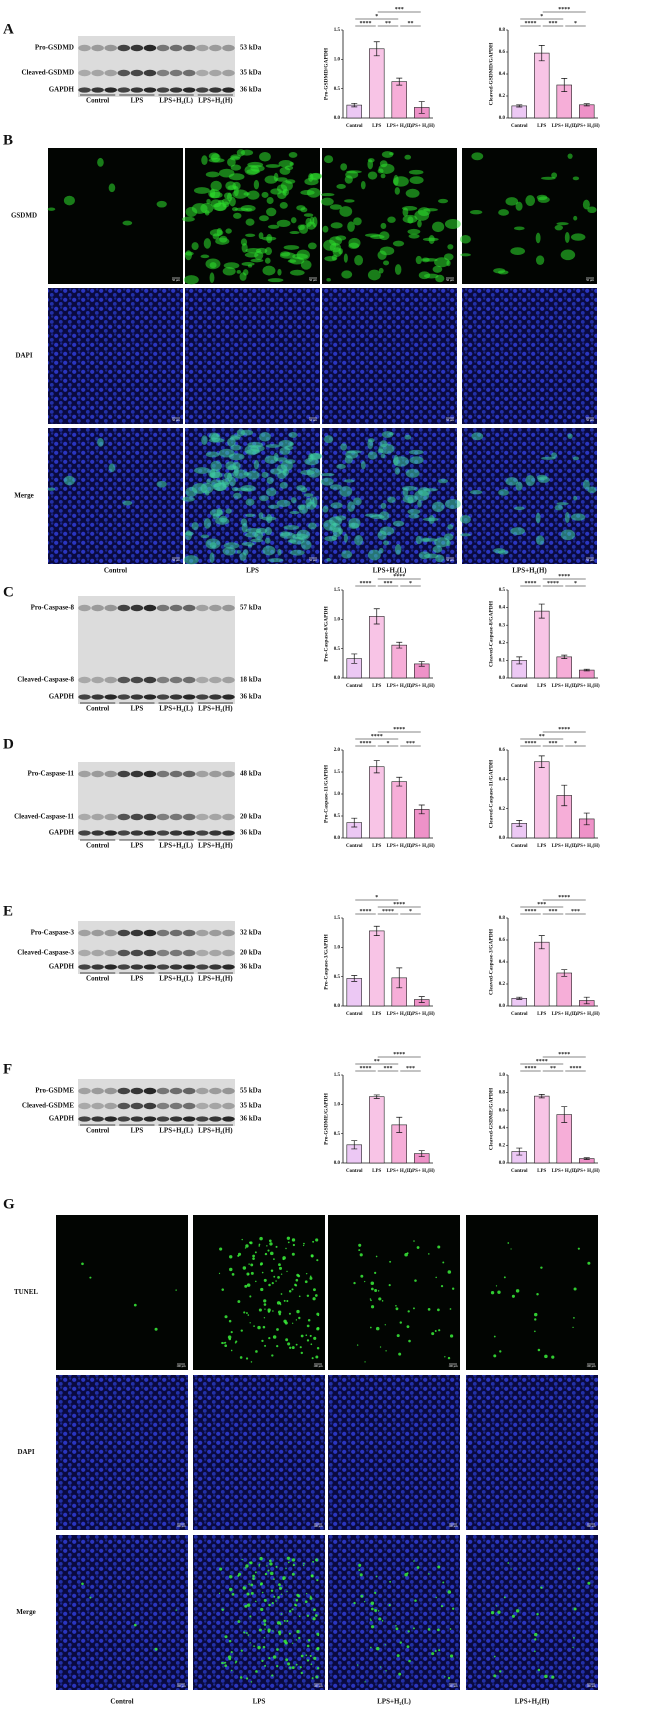 Image resolution: width=654 pixels, height=1710 pixels. Describe the element at coordinates (156, 947) in the screenshot. I see `blot-background` at that location.